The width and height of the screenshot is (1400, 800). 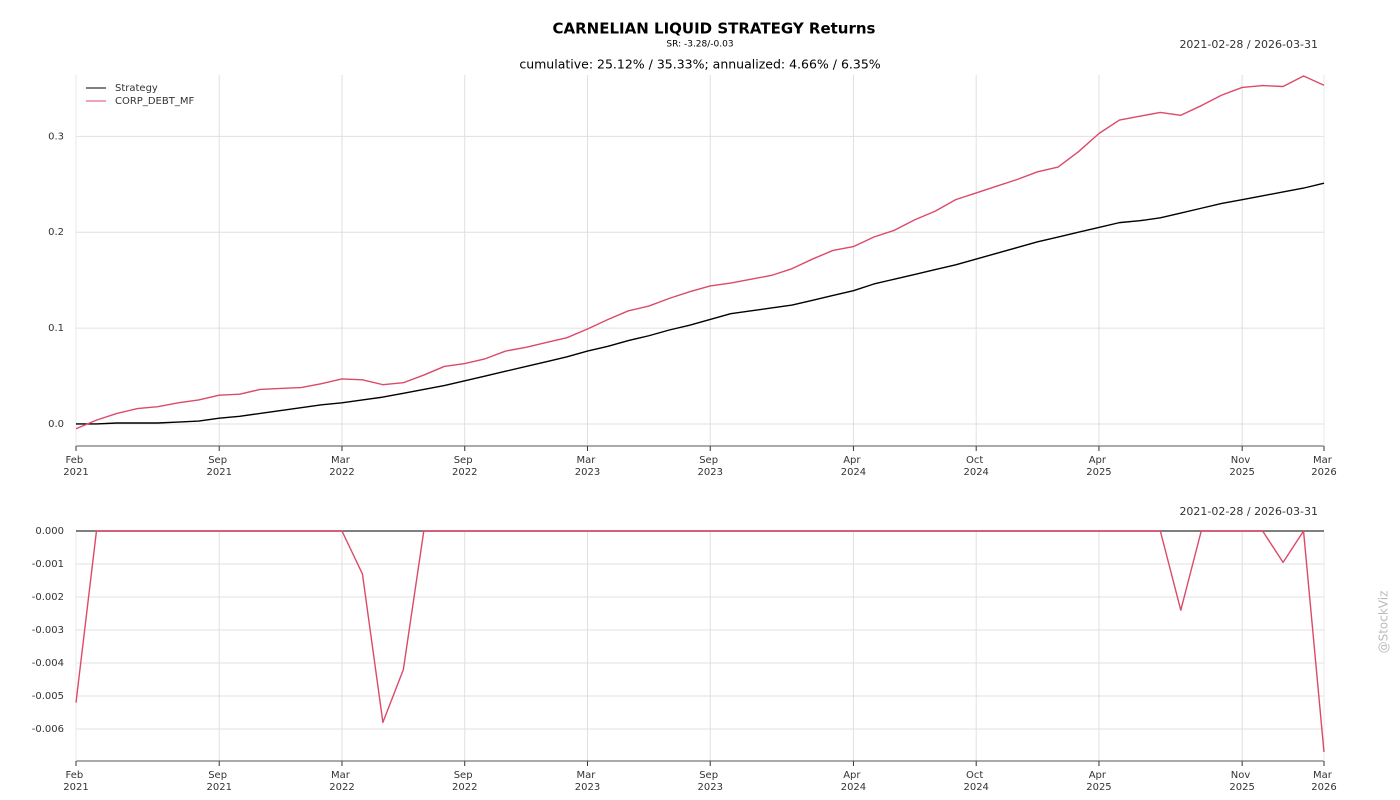 What do you see at coordinates (136, 88) in the screenshot?
I see `legend-label: Strategy` at bounding box center [136, 88].